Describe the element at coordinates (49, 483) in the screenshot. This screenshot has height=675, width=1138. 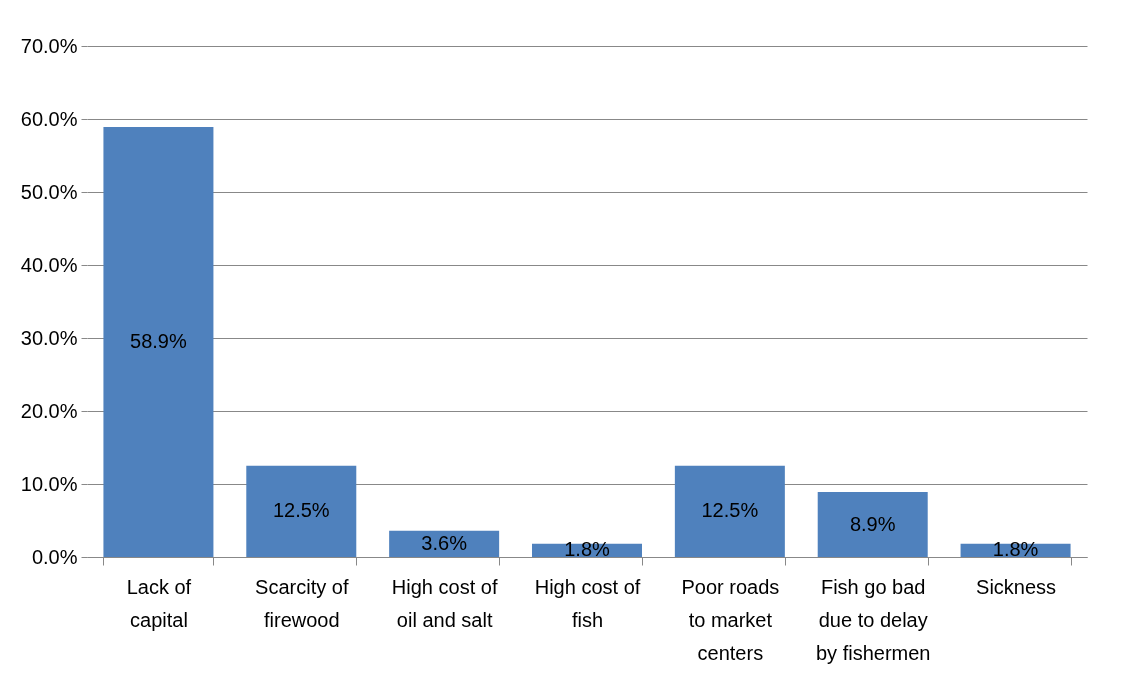
I see `y-tick-label: 10.0%` at that location.